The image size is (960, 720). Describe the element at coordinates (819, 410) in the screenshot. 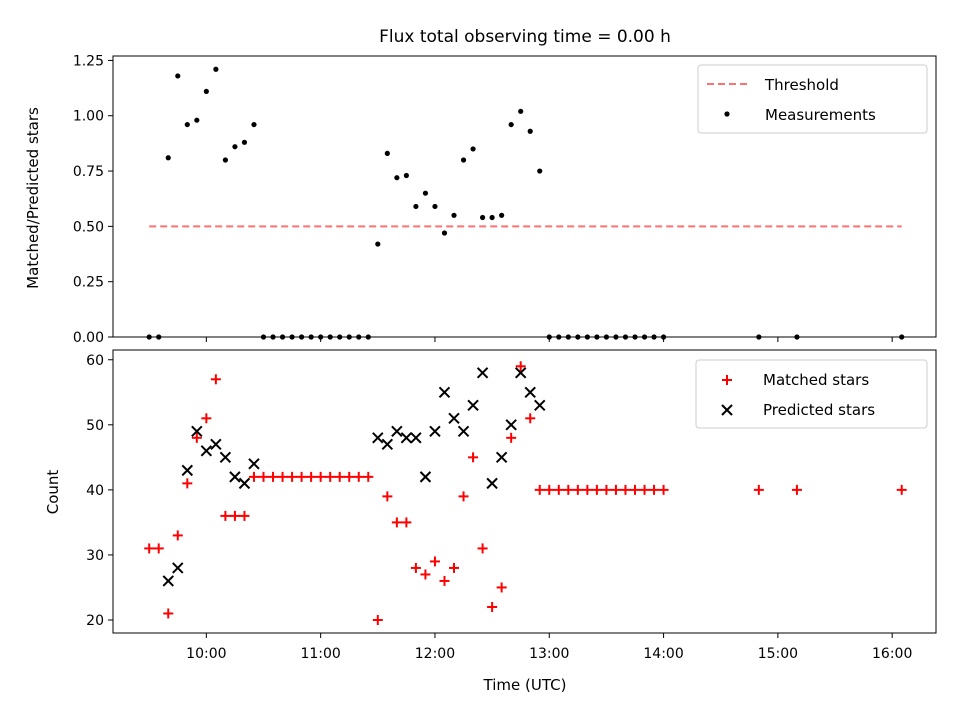

I see `legend-predicted-label: Predicted stars` at that location.